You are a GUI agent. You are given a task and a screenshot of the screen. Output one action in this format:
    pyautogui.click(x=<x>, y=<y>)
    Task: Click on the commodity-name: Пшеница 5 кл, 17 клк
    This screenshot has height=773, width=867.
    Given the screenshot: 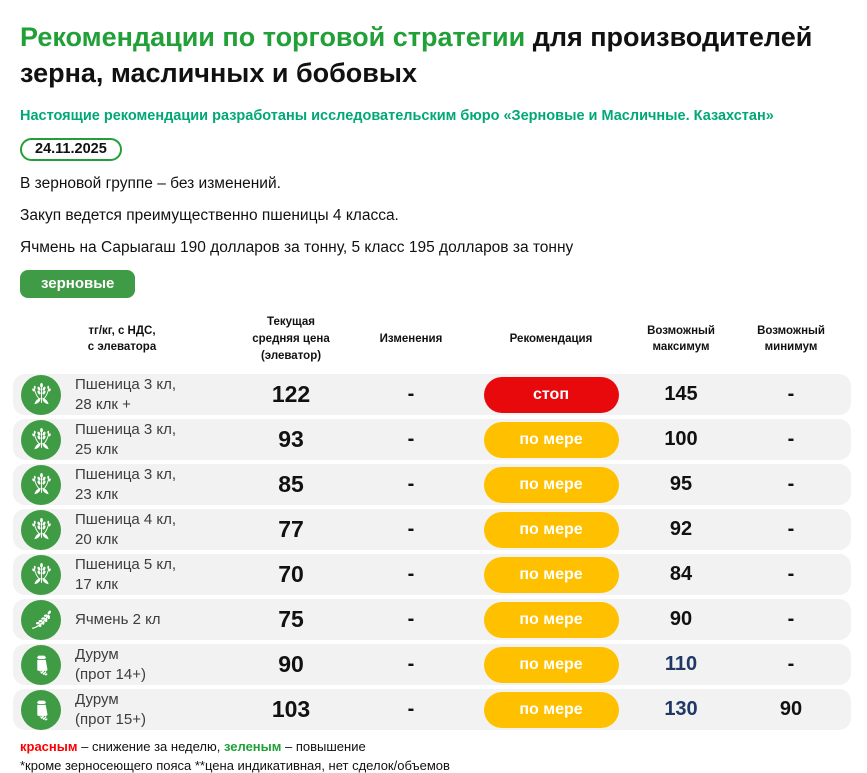 What is the action you would take?
    pyautogui.click(x=147, y=574)
    